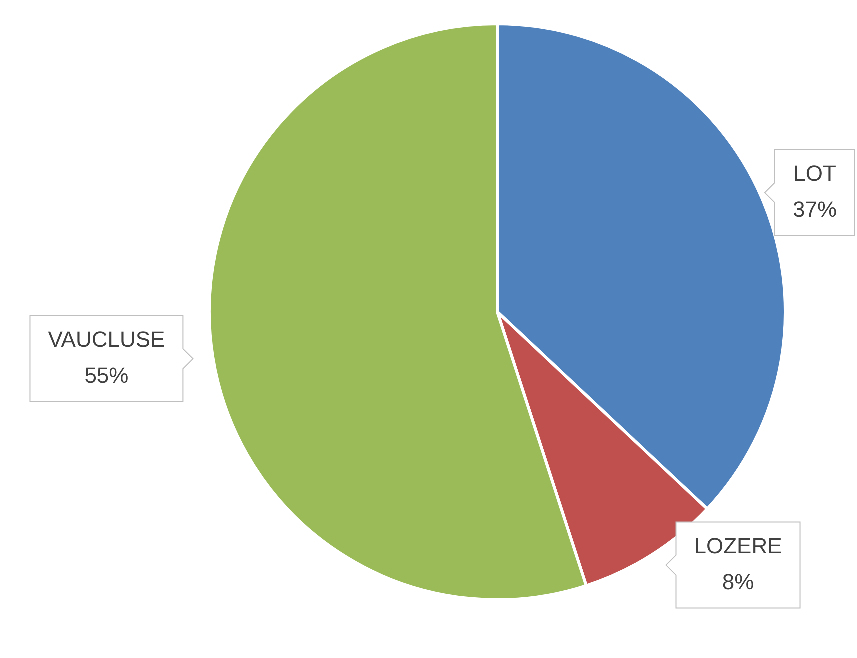 Image resolution: width=857 pixels, height=658 pixels. What do you see at coordinates (107, 339) in the screenshot?
I see `slice-label: VAUCLUSE` at bounding box center [107, 339].